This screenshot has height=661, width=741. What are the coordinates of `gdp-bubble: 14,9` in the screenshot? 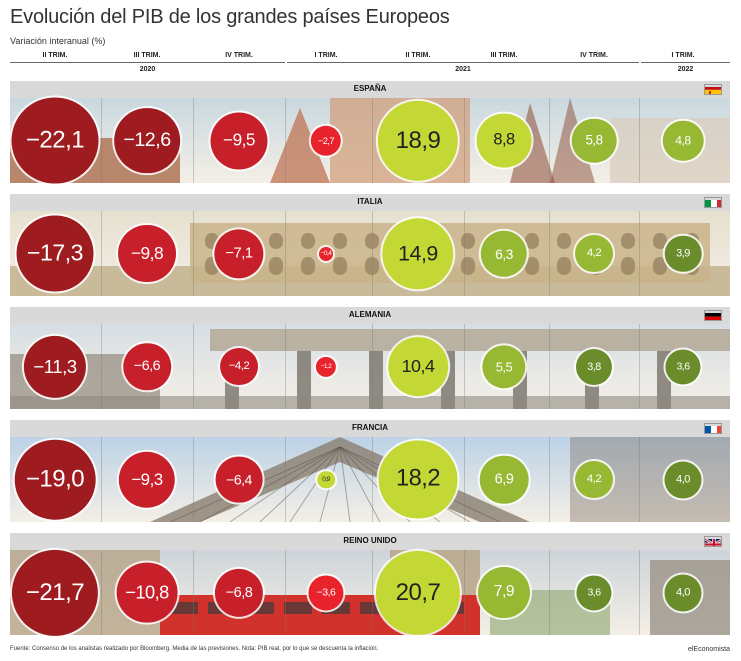 It's located at (418, 253).